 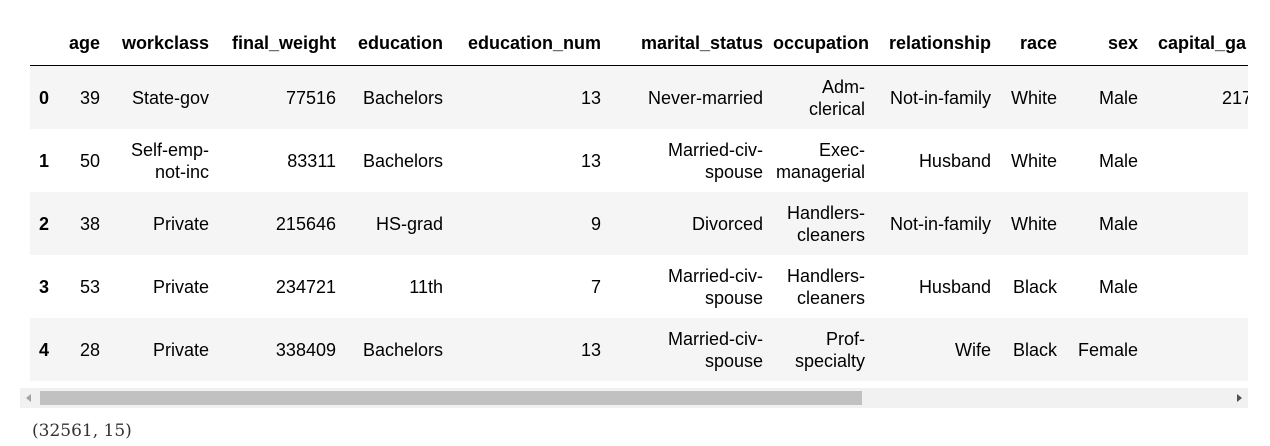 I want to click on table-cell: 53, so click(x=89, y=286).